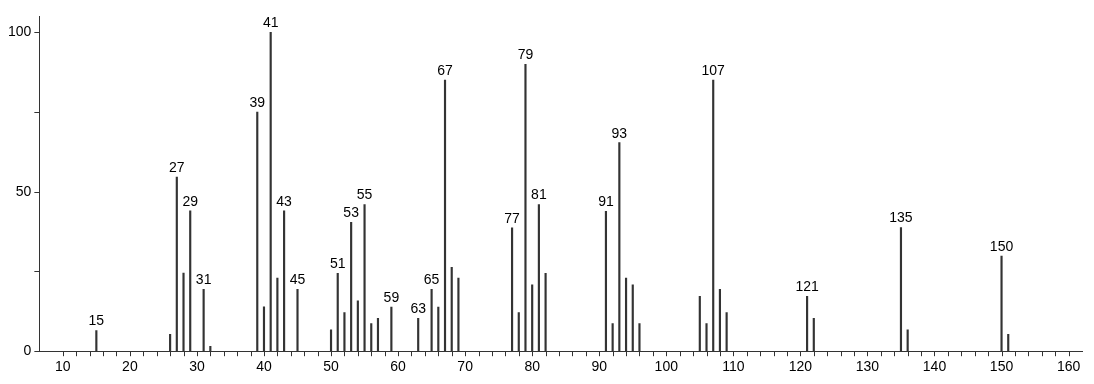 This screenshot has width=1094, height=384. What do you see at coordinates (431, 279) in the screenshot?
I see `annotation: 65` at bounding box center [431, 279].